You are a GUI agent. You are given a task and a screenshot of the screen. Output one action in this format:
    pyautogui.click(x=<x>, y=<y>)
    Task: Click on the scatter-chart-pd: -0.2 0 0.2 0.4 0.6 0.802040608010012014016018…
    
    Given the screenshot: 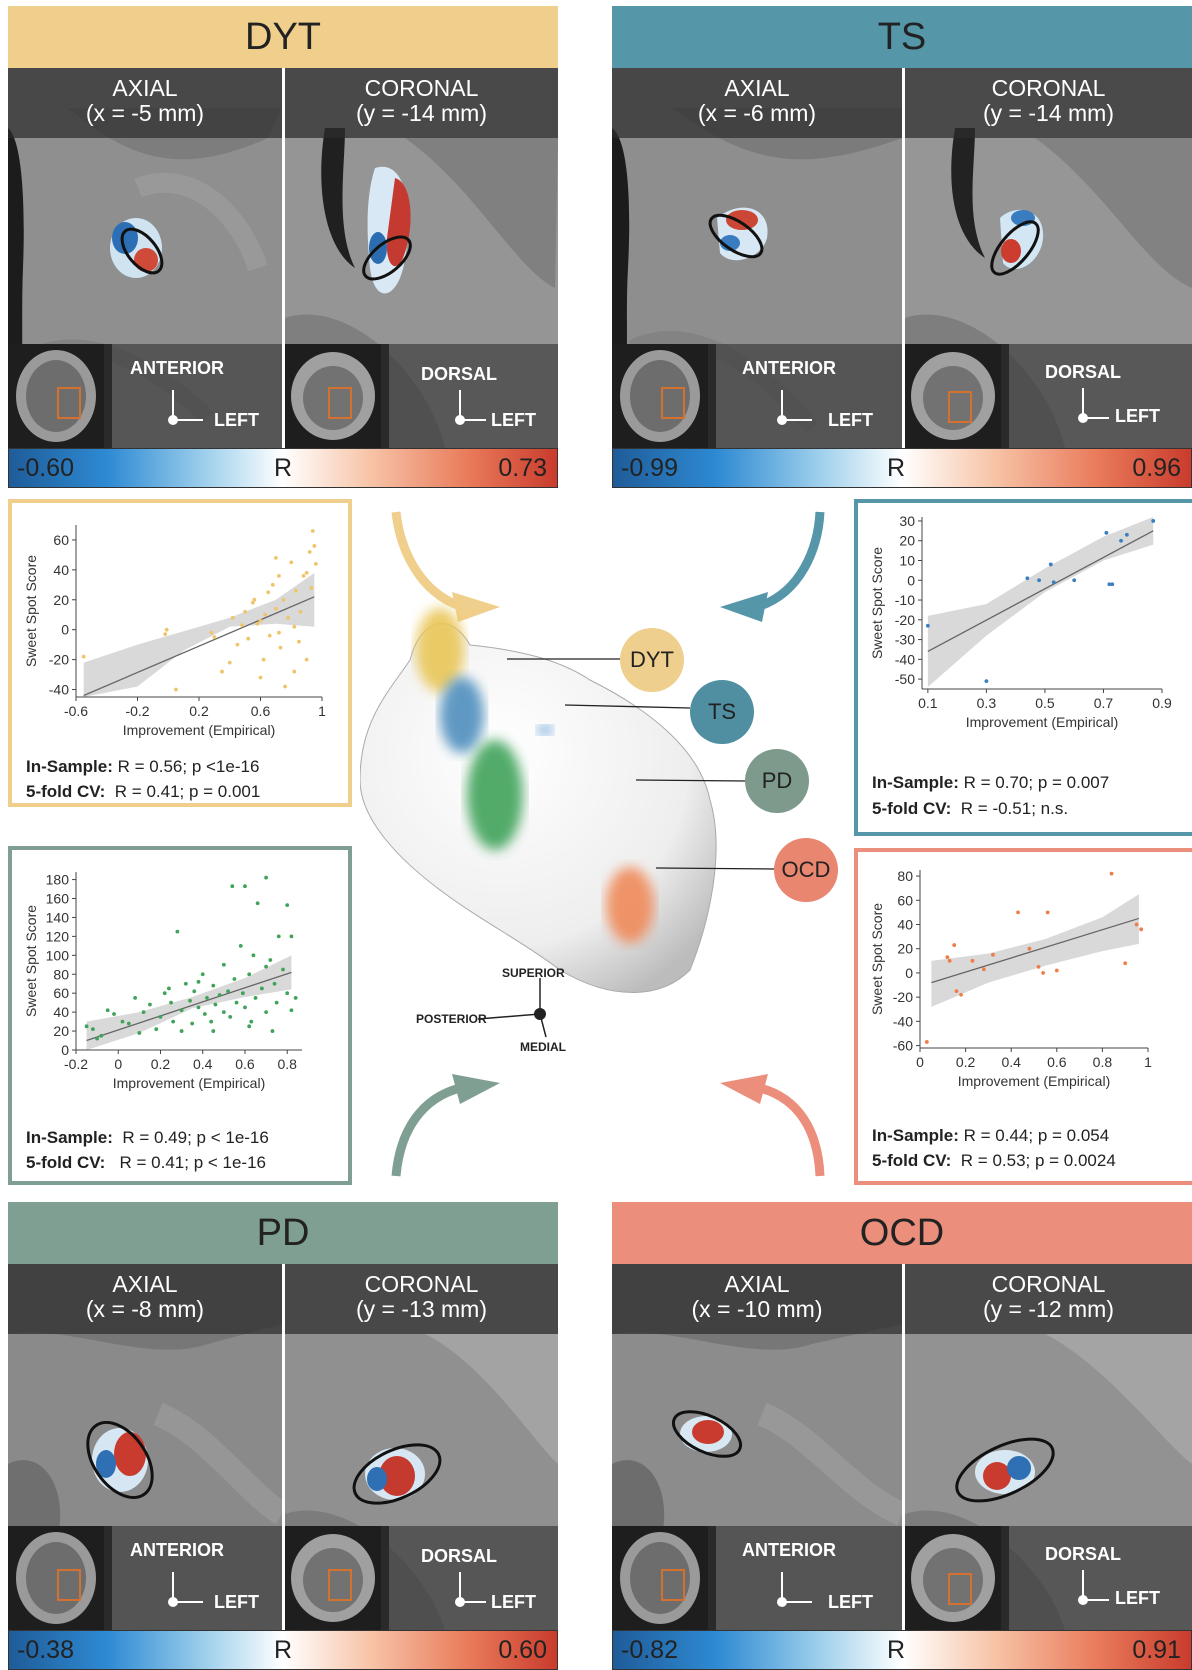 What is the action you would take?
    pyautogui.click(x=162, y=981)
    